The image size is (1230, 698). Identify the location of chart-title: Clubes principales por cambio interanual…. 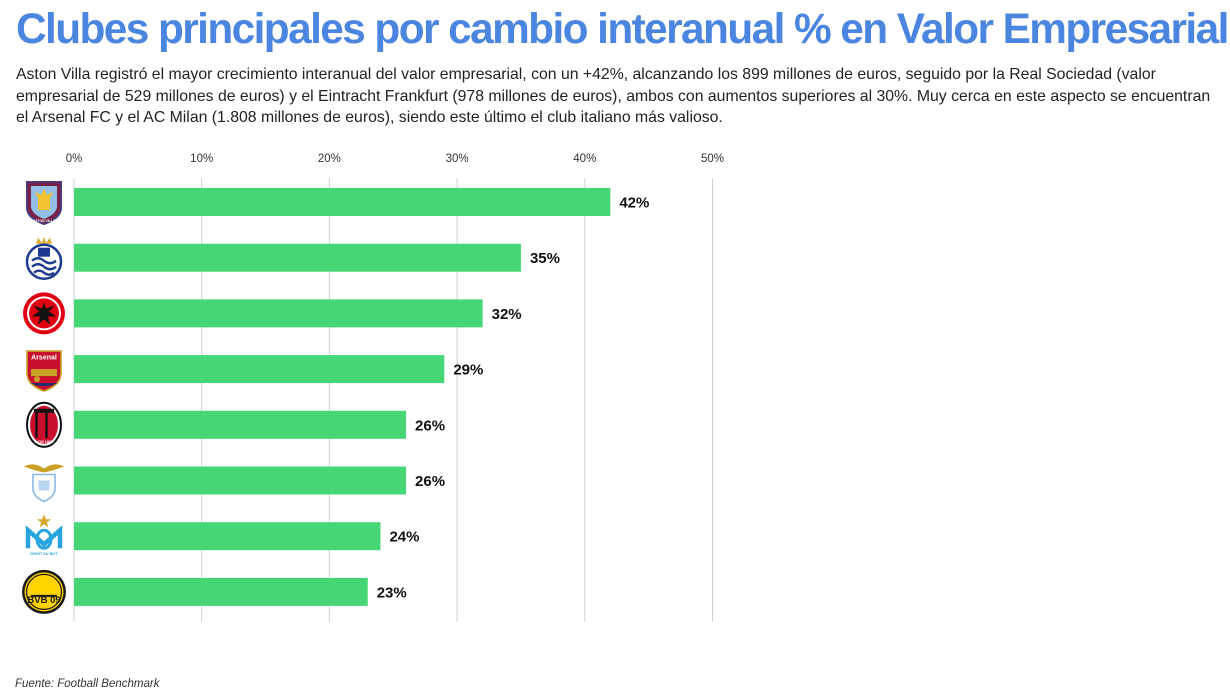
(622, 29).